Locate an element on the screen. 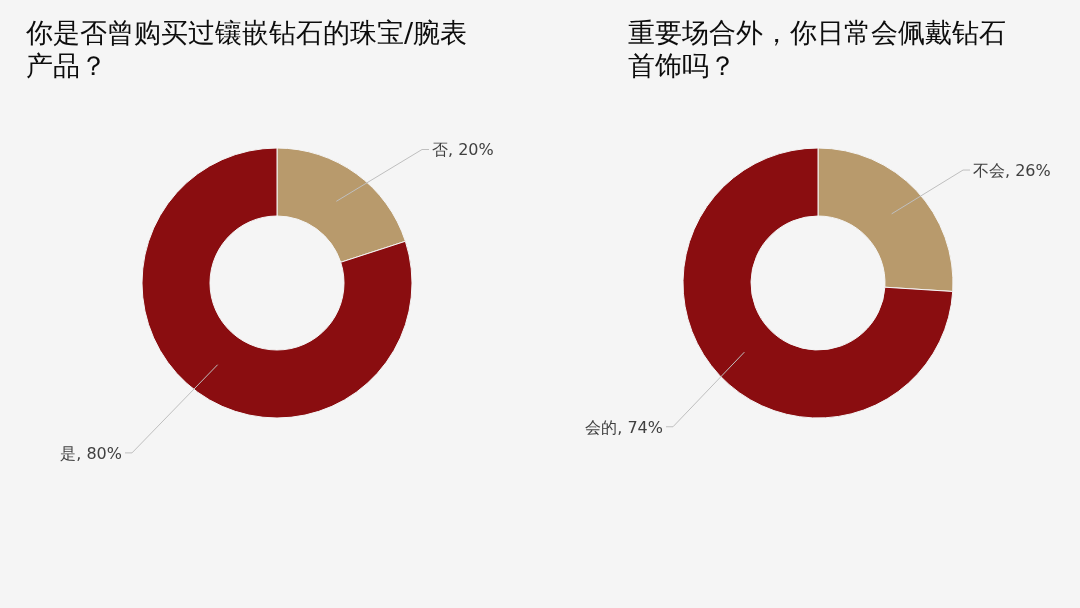  slice-label: 会的 is located at coordinates (601, 427).